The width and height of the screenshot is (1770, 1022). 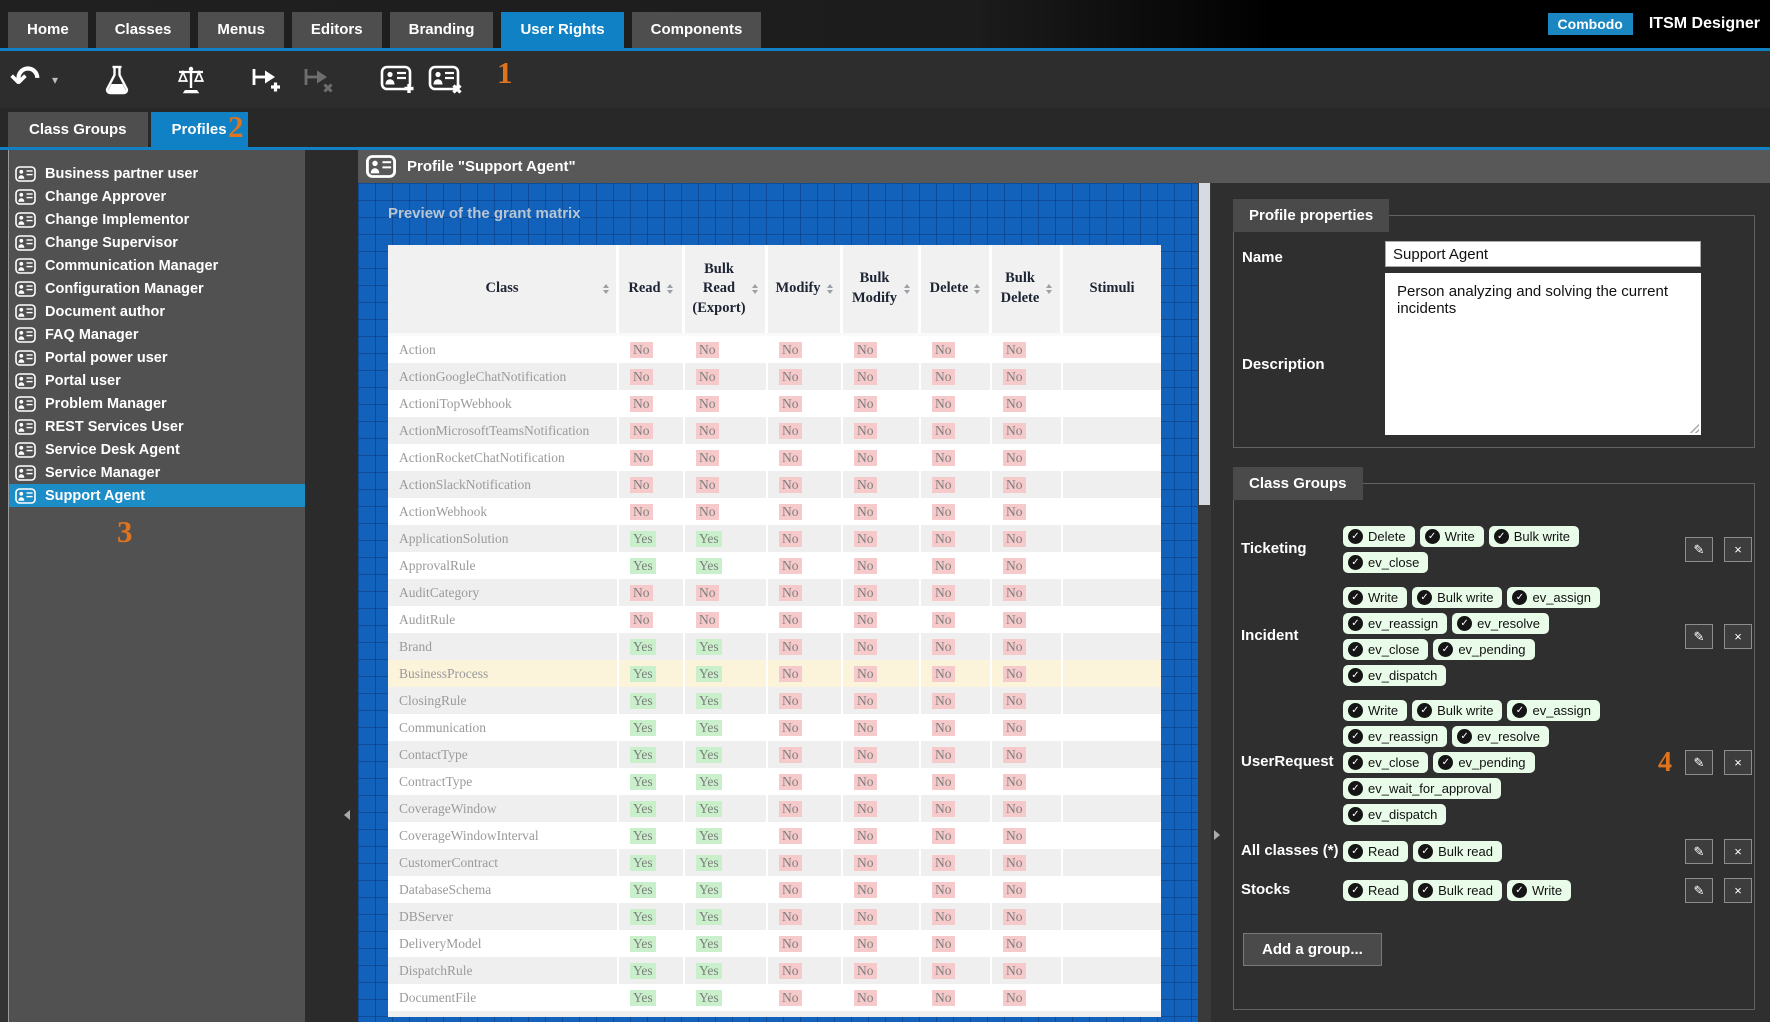 What do you see at coordinates (1112, 289) in the screenshot?
I see `column-header-stimuli: Stimuli` at bounding box center [1112, 289].